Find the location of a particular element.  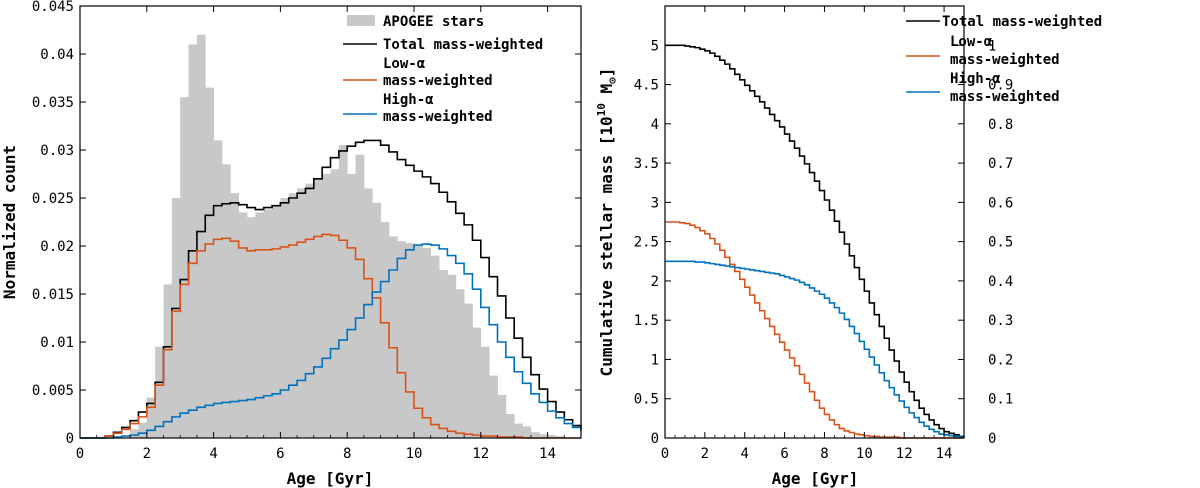

left-y-tick-label: 0.025 is located at coordinates (53, 199).